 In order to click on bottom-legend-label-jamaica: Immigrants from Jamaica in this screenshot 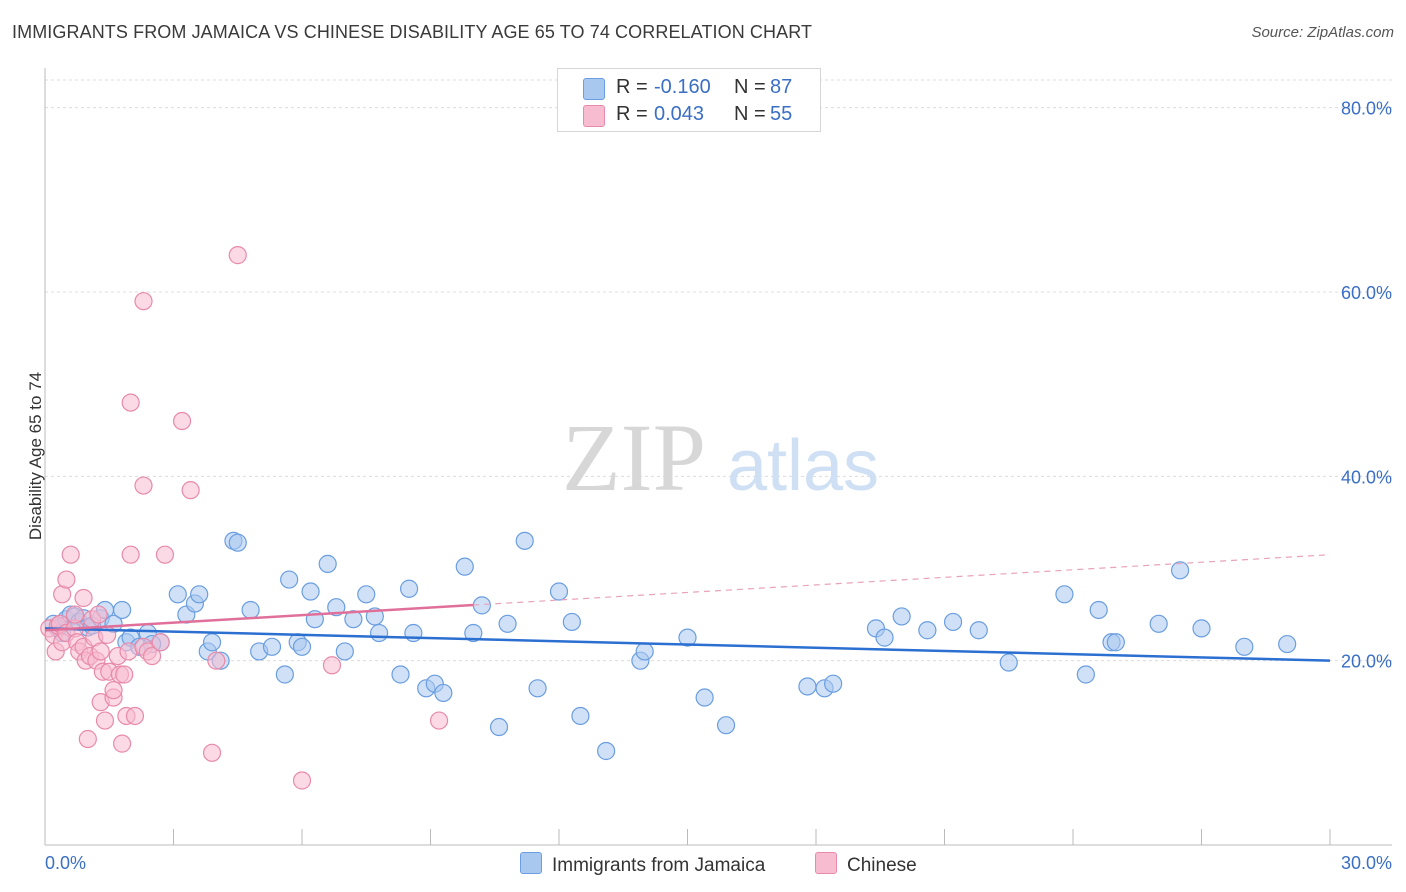, I will do `click(659, 865)`.